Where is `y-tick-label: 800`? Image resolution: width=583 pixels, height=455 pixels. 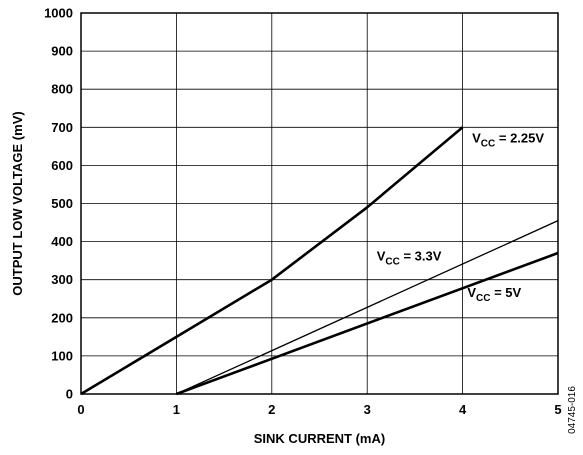
y-tick-label: 800 is located at coordinates (62, 89).